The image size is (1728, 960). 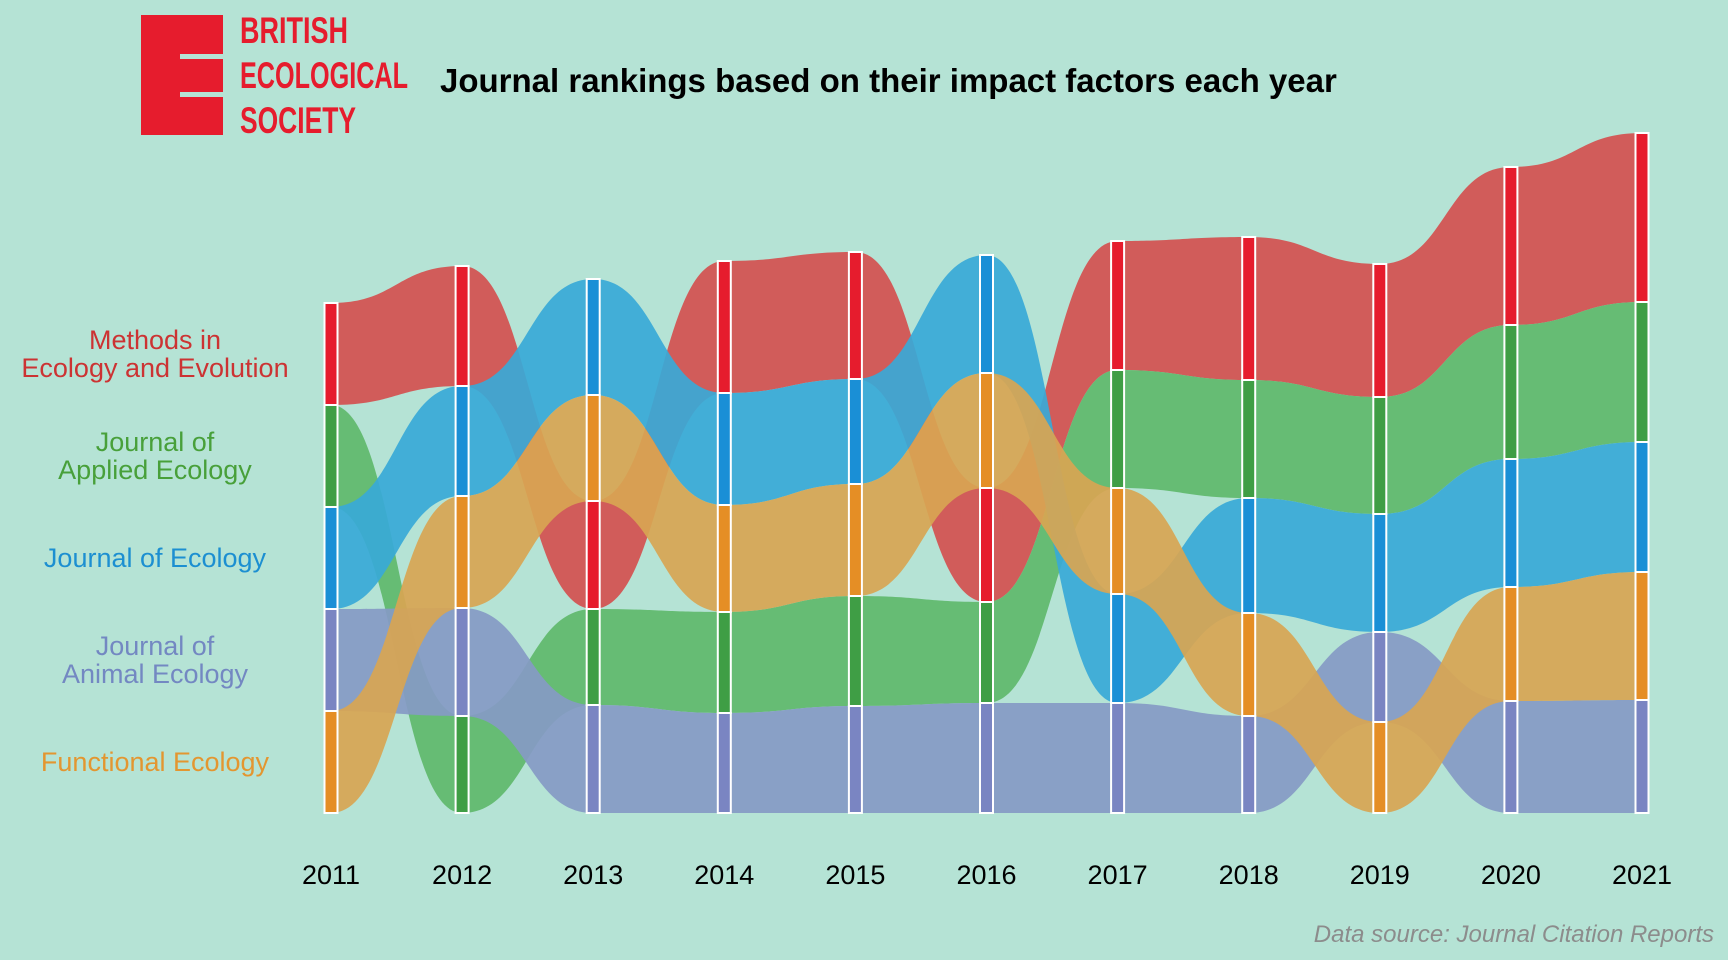 What do you see at coordinates (593, 759) in the screenshot?
I see `bar-2013-journal-of-animal-ecology` at bounding box center [593, 759].